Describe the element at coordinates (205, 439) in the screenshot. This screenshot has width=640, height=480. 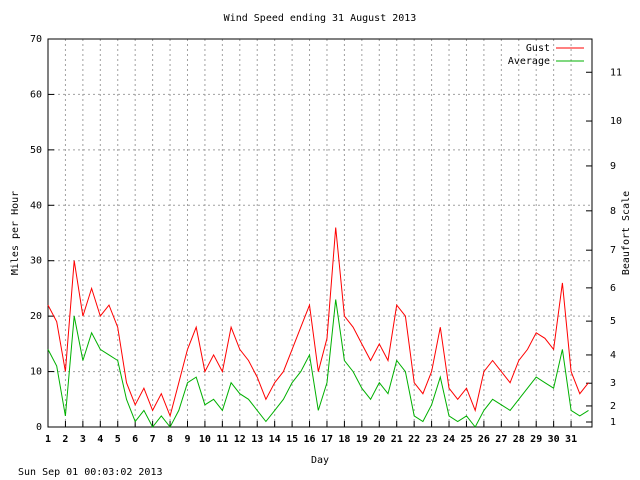
I see `x-tick-label: 10` at that location.